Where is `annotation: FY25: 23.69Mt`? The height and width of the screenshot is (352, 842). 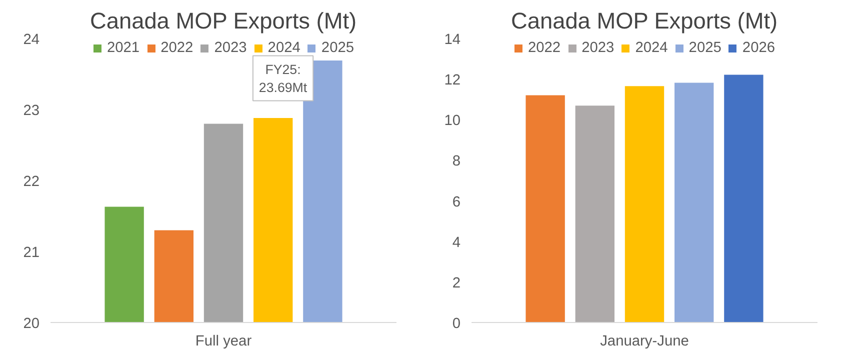 annotation: FY25: 23.69Mt is located at coordinates (283, 78).